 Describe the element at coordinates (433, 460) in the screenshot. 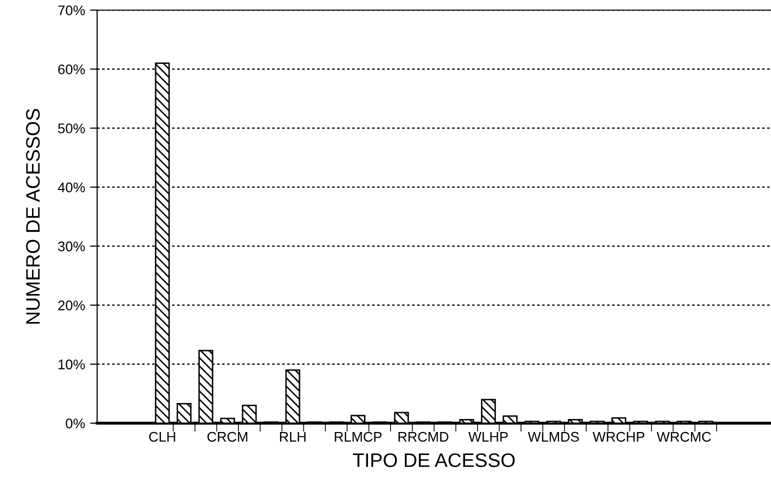

I see `x-axis-title: TIPO DE ACESSO` at that location.